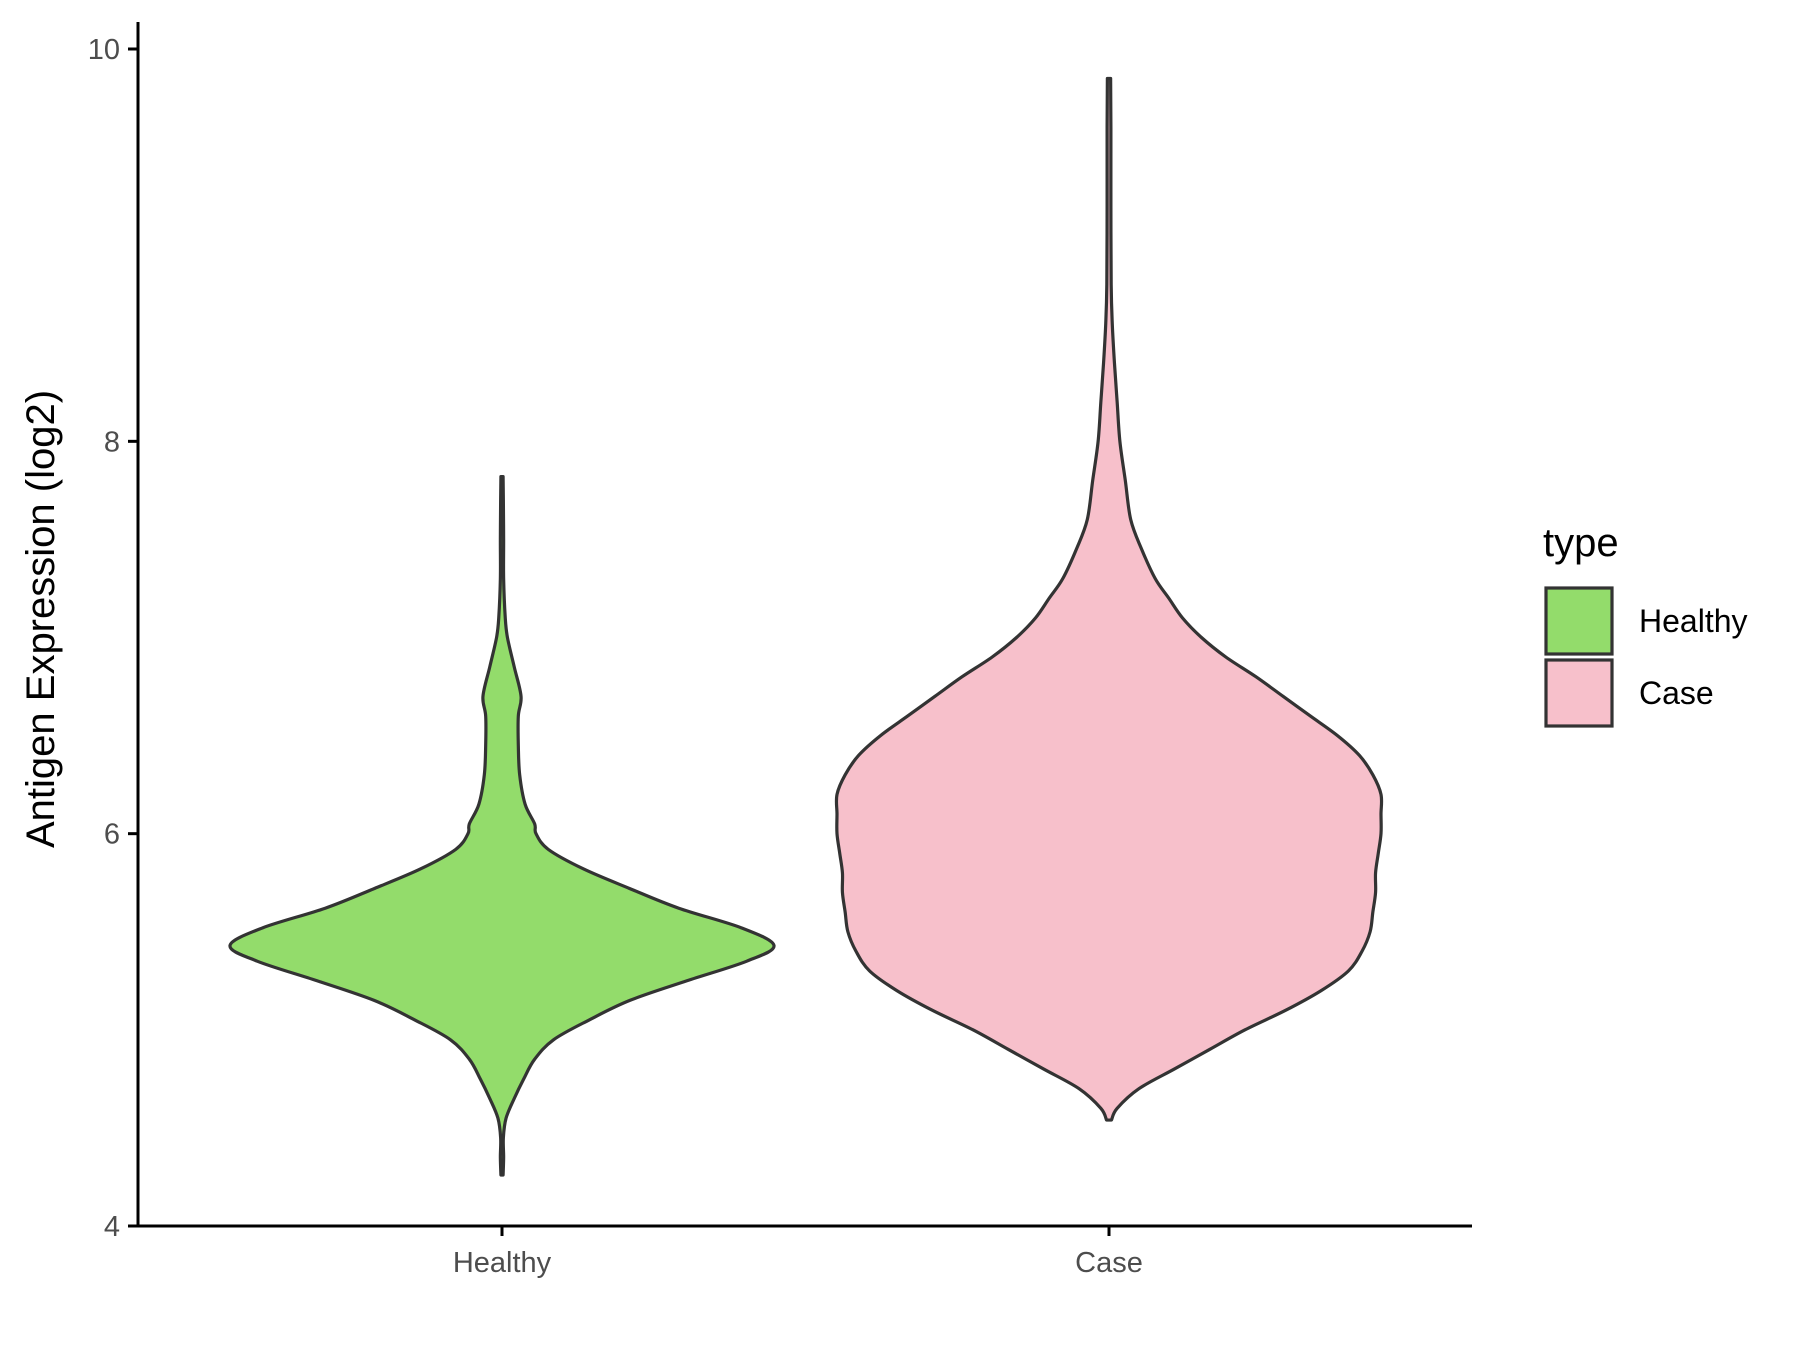 The image size is (1800, 1350). I want to click on y-tick-label: 6, so click(112, 835).